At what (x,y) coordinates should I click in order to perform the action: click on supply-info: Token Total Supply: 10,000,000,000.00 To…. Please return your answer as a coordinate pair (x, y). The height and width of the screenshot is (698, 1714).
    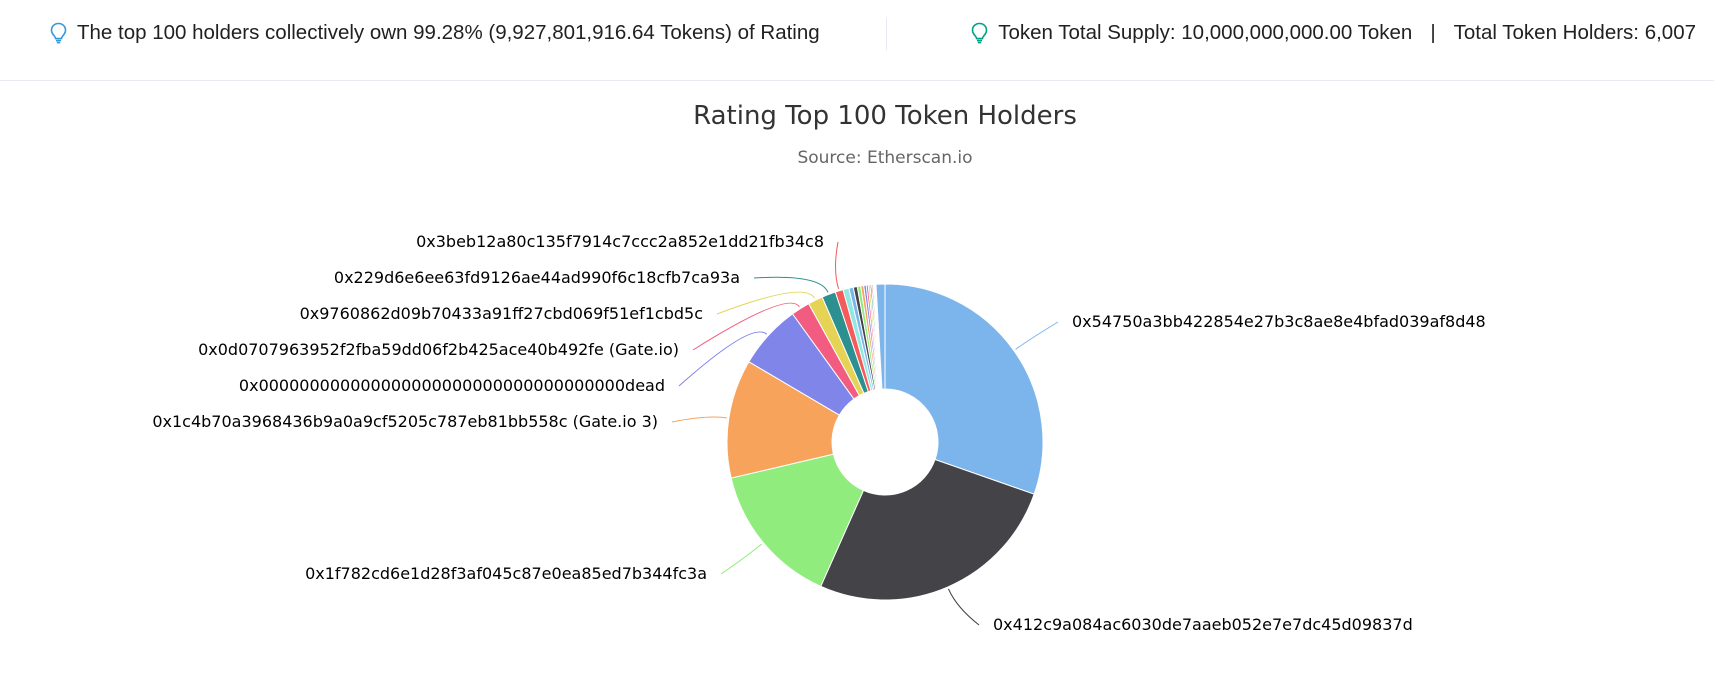
    Looking at the image, I should click on (1333, 33).